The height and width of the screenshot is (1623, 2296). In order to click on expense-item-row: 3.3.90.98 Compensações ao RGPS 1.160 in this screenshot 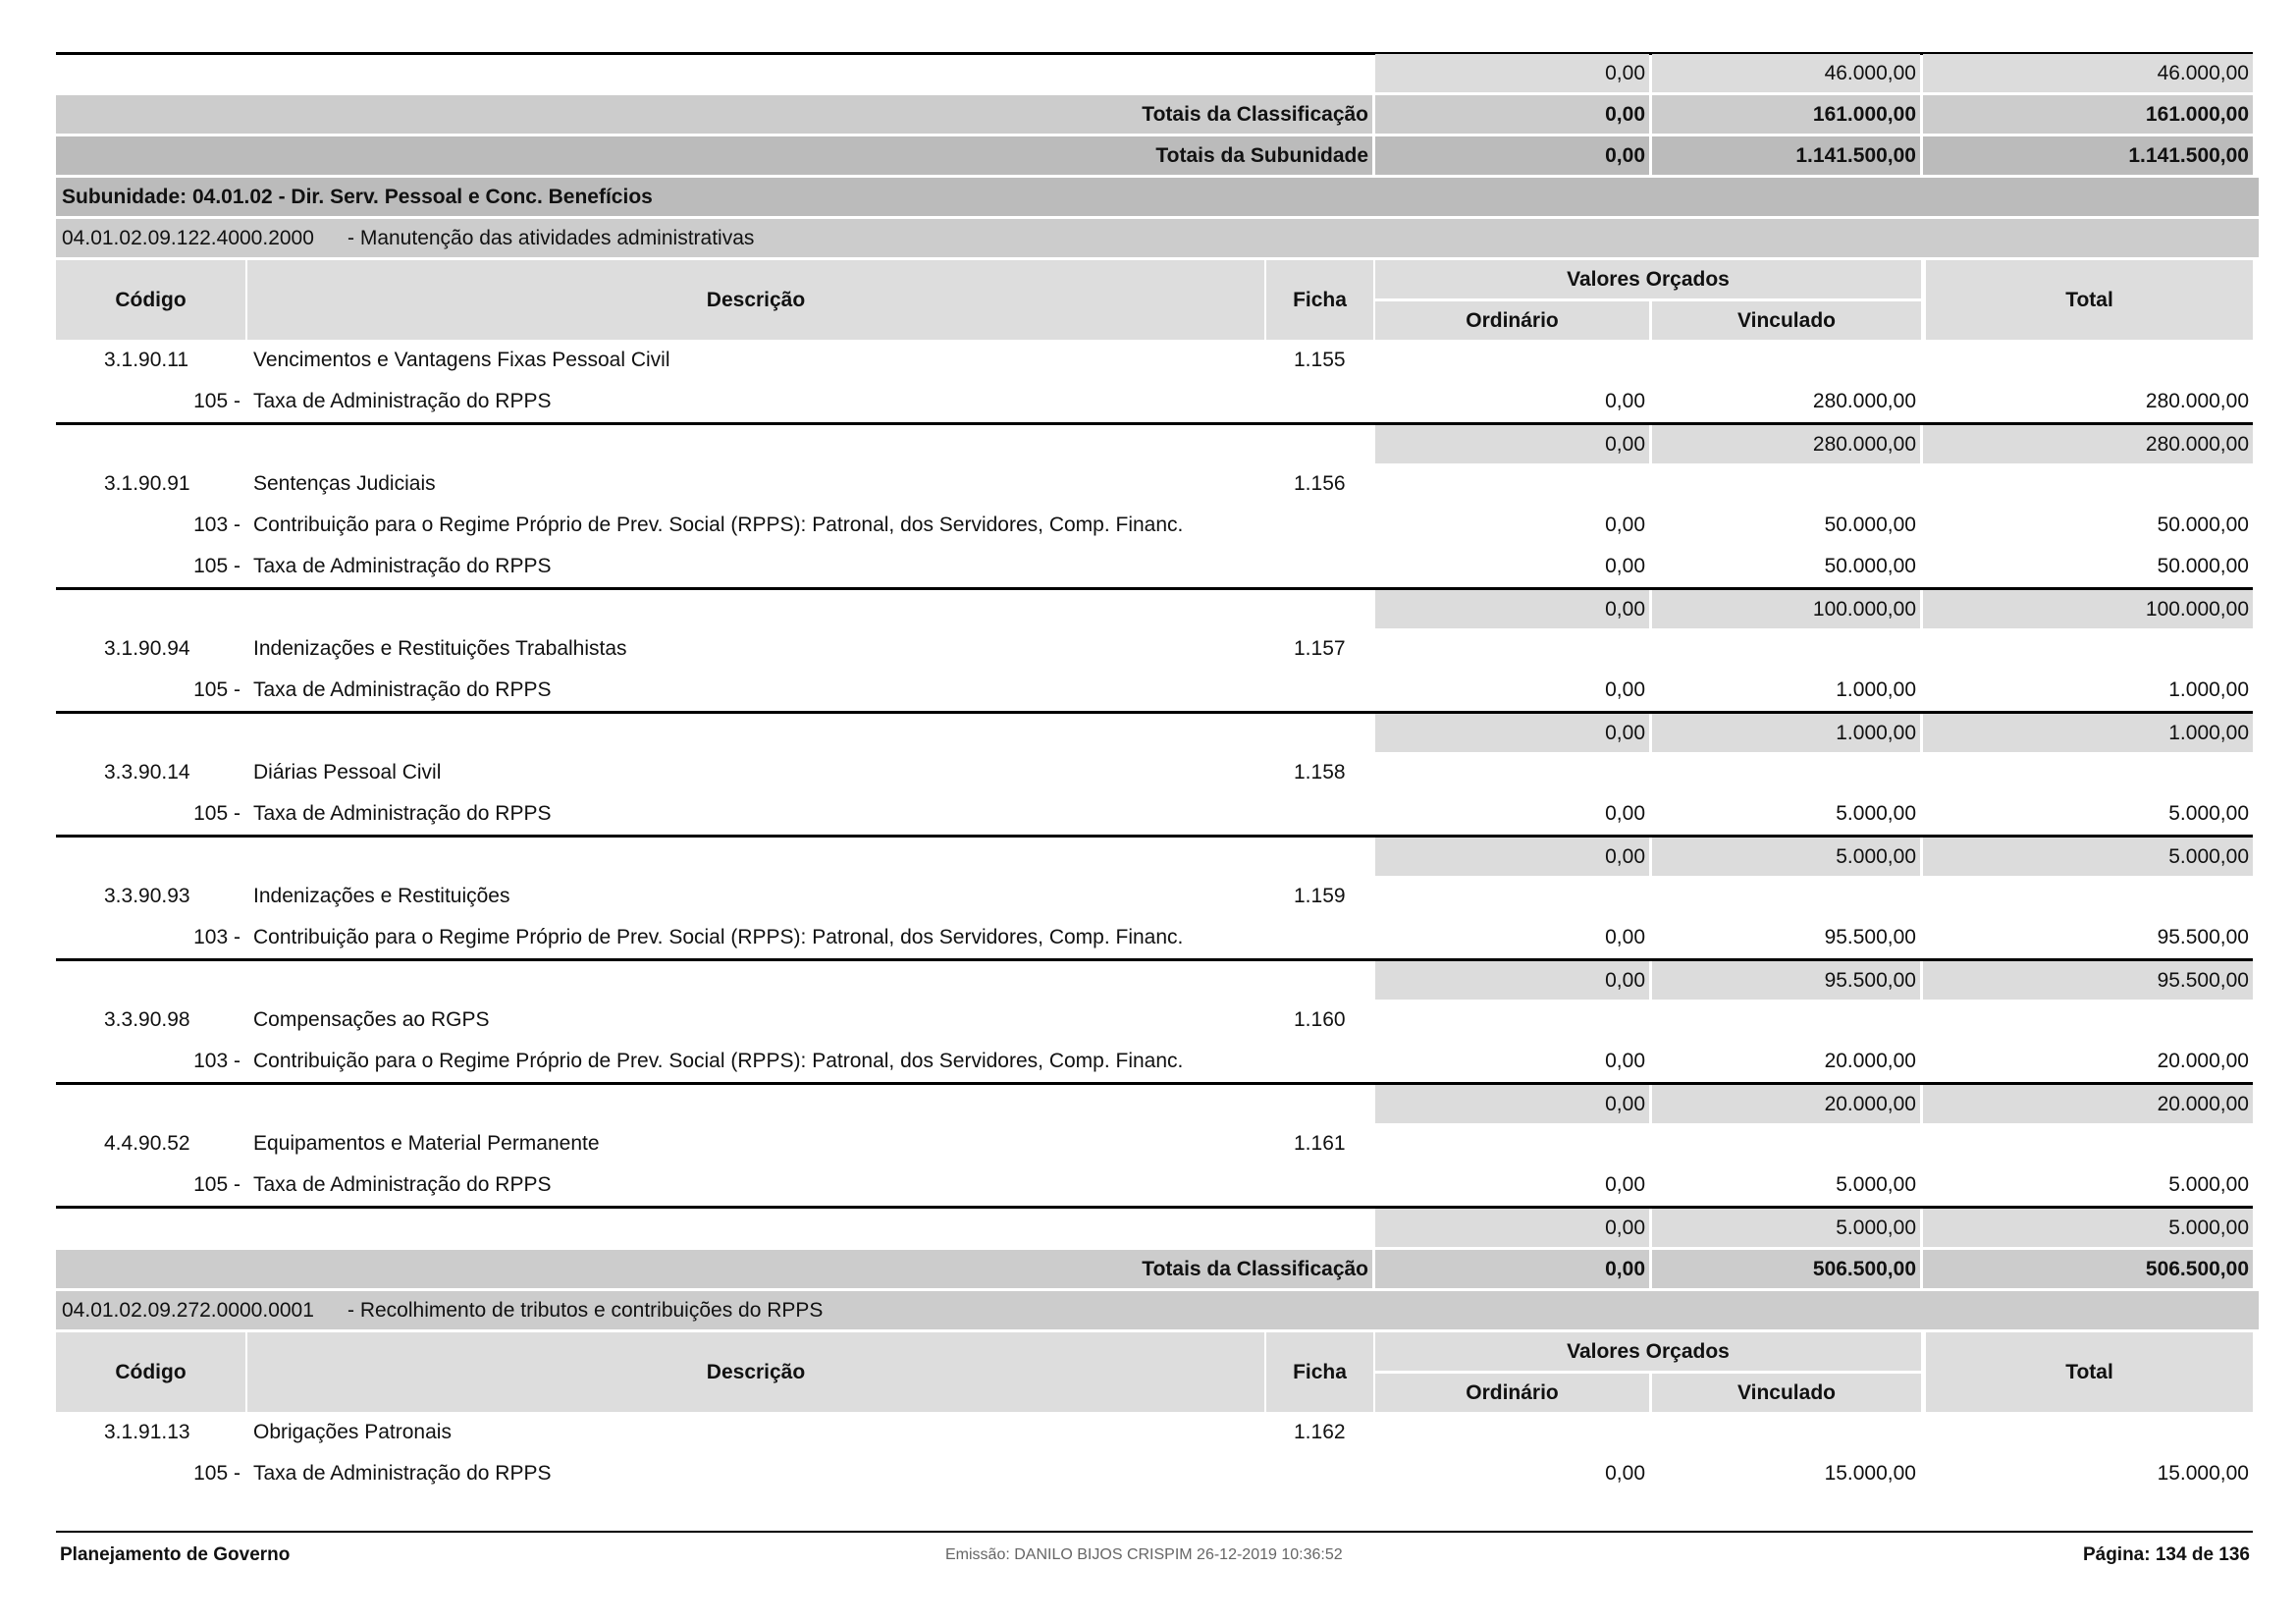, I will do `click(1154, 1021)`.